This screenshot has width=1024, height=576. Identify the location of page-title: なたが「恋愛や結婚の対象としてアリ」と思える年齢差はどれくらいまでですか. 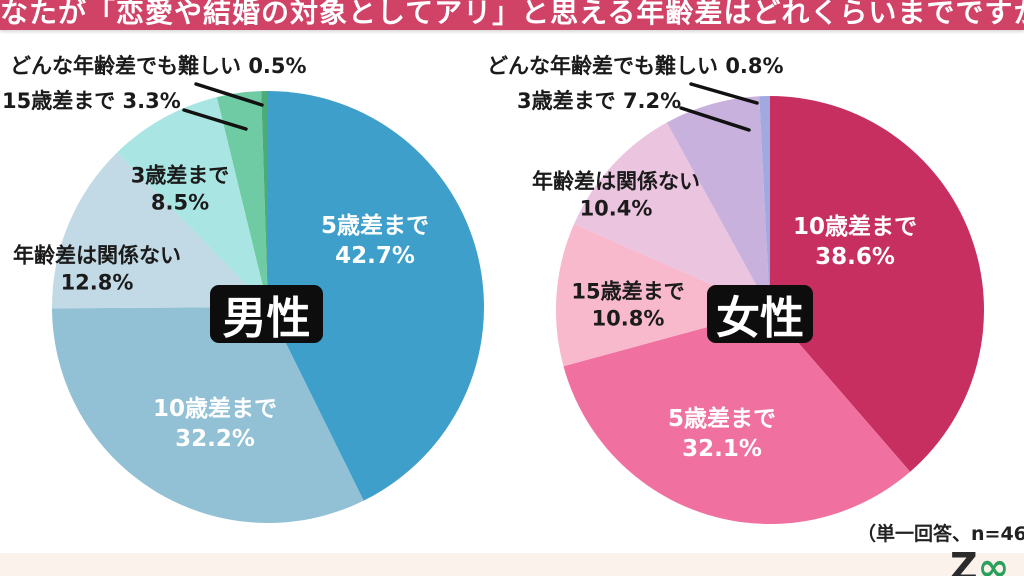
(512, 14).